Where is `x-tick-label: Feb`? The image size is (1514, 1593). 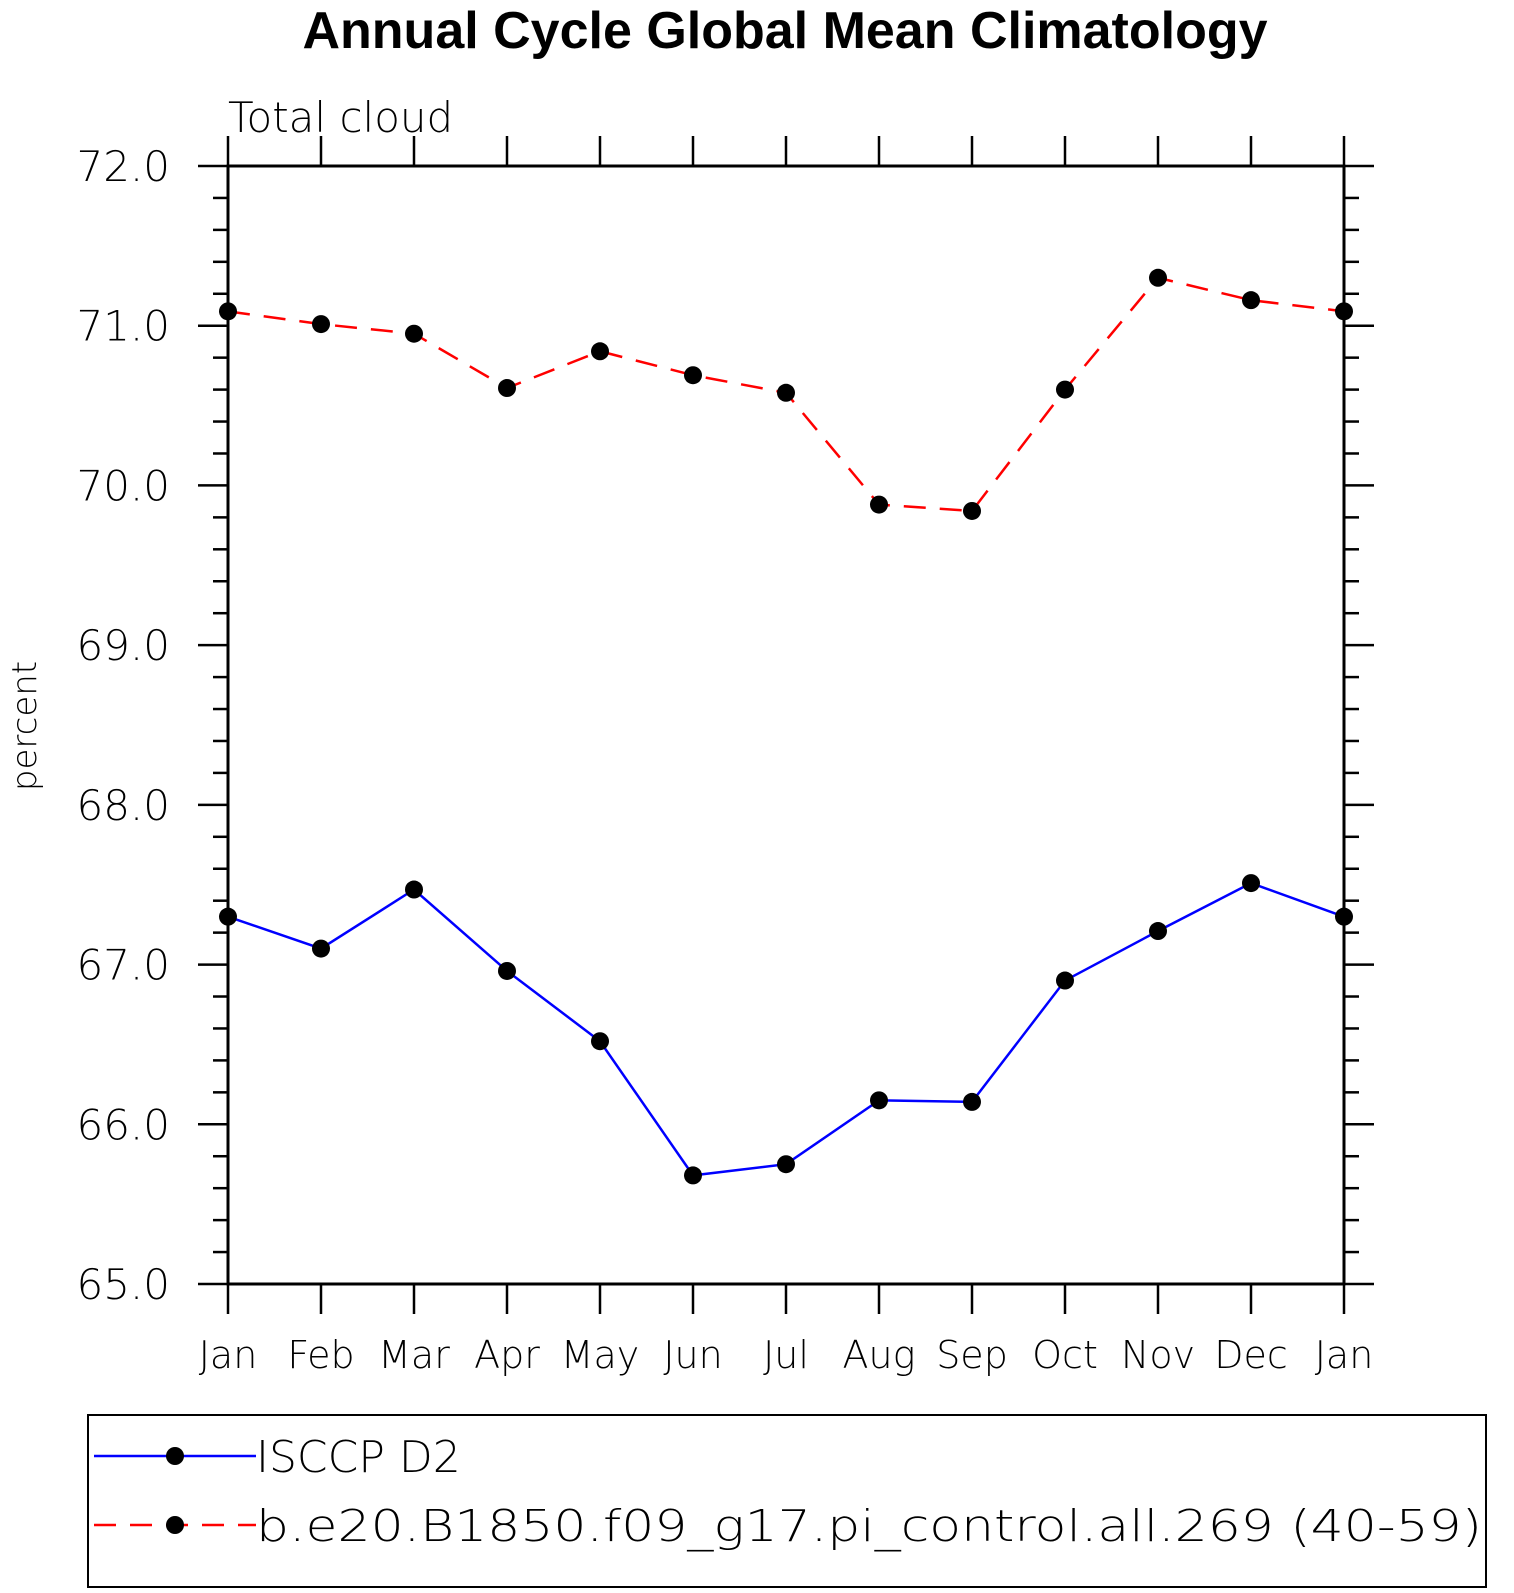 x-tick-label: Feb is located at coordinates (320, 1355).